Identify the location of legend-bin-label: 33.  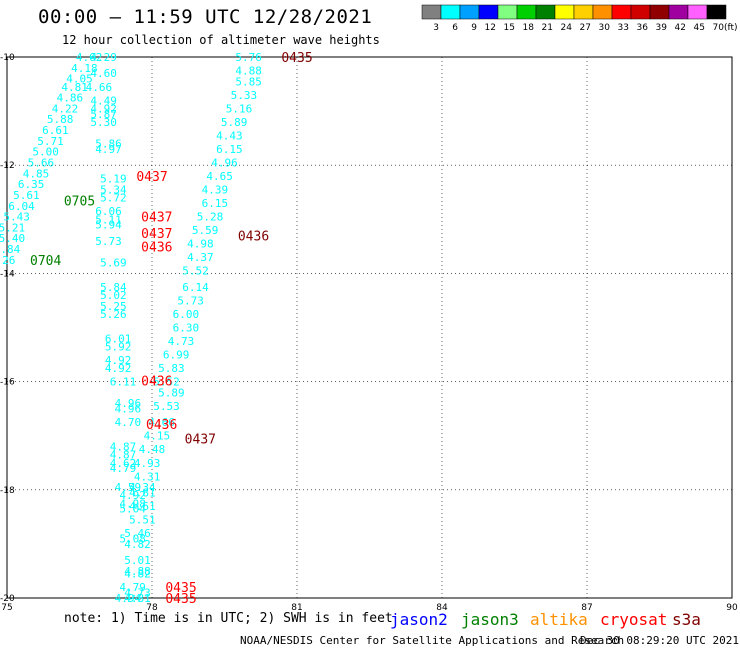
(623, 28).